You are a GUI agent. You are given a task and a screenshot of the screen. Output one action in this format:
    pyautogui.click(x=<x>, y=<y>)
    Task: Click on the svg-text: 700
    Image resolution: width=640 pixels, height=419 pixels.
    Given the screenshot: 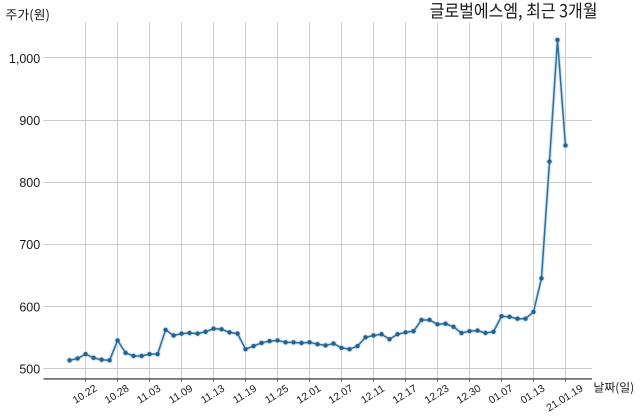 What is the action you would take?
    pyautogui.click(x=29, y=245)
    